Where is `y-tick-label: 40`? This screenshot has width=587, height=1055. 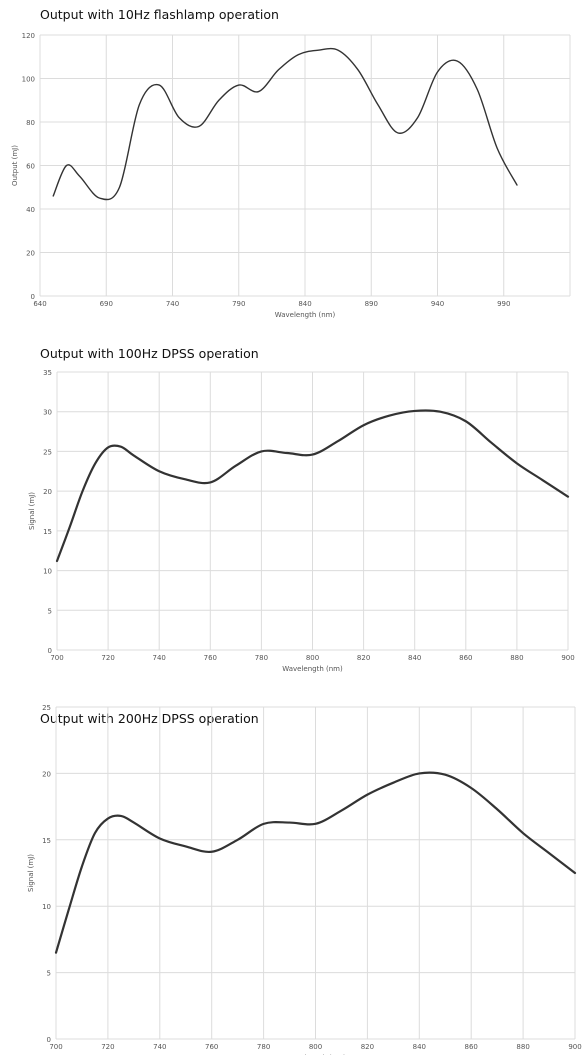 y-tick-label: 40 is located at coordinates (30, 210).